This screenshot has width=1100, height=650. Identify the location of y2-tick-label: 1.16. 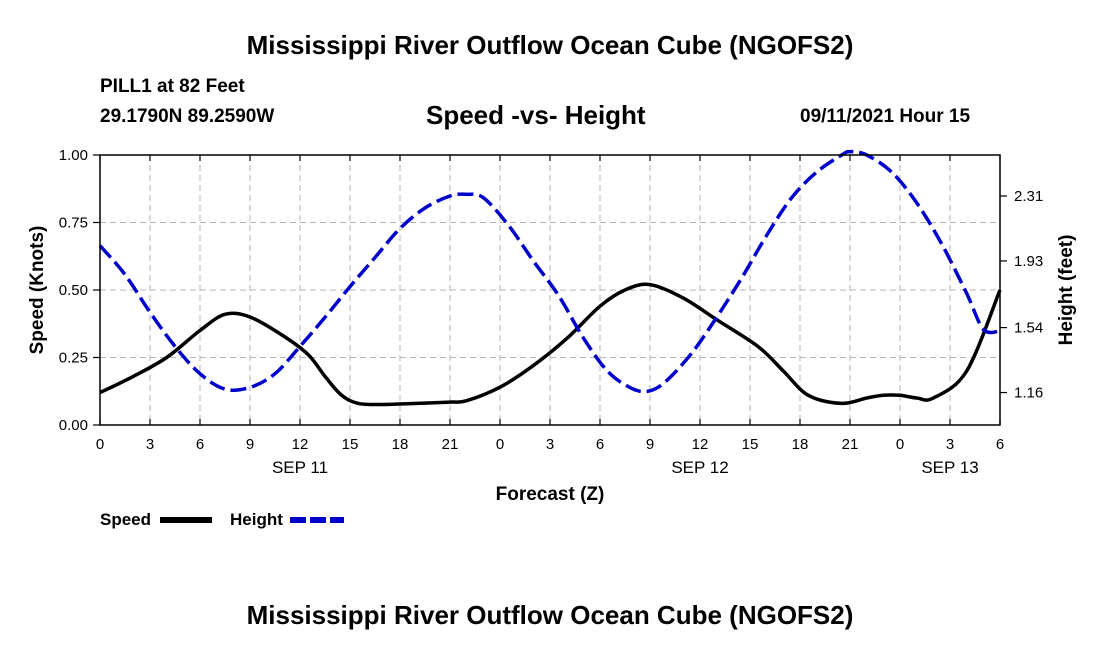
(1028, 393).